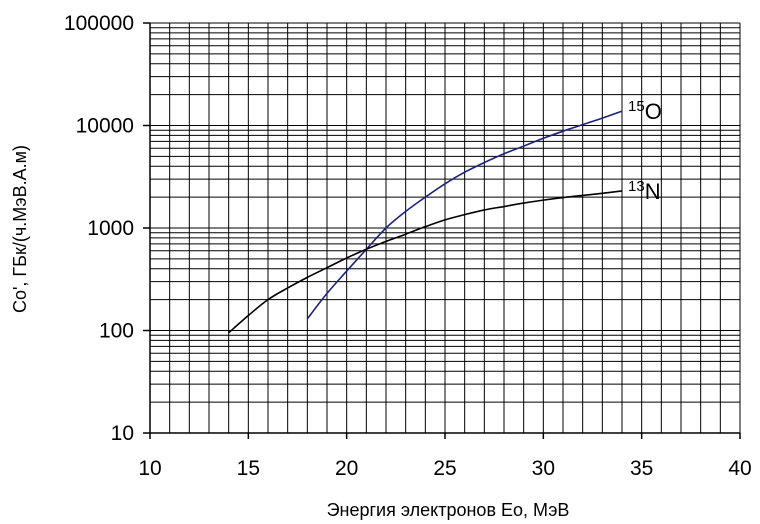 The height and width of the screenshot is (524, 760). Describe the element at coordinates (644, 191) in the screenshot. I see `series-label-13n: 13N` at that location.